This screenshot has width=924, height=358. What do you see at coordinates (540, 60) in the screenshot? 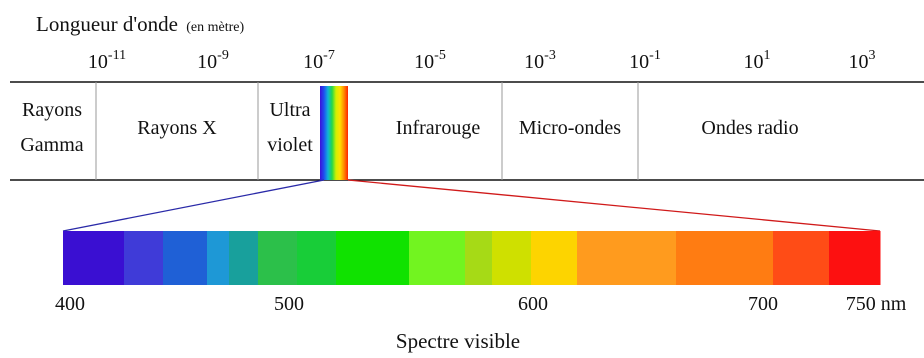
I see `exponent-tick-label: 10⁻³` at bounding box center [540, 60].